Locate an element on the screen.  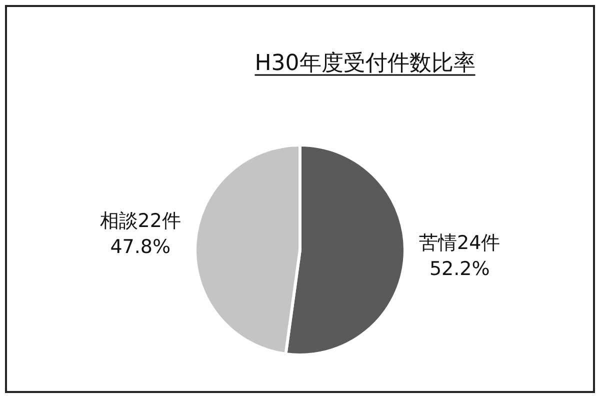
slice-label: 相談22件 47.8% is located at coordinates (140, 234).